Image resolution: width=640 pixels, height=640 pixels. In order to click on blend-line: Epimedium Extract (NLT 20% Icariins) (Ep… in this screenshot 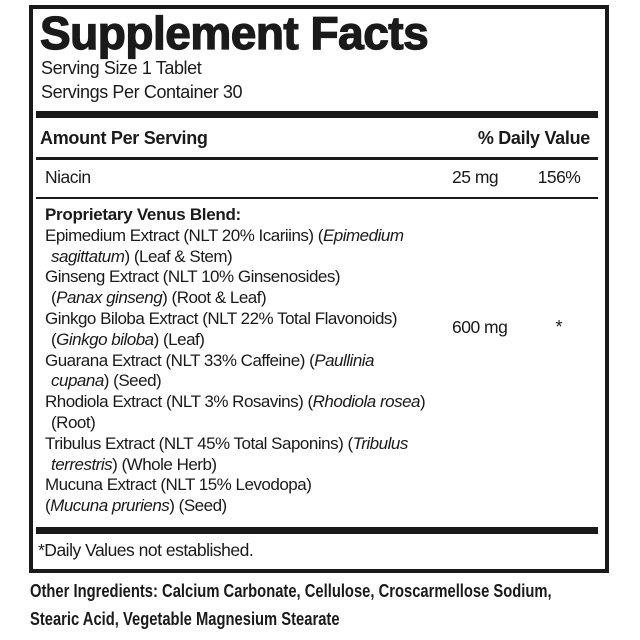, I will do `click(224, 235)`.